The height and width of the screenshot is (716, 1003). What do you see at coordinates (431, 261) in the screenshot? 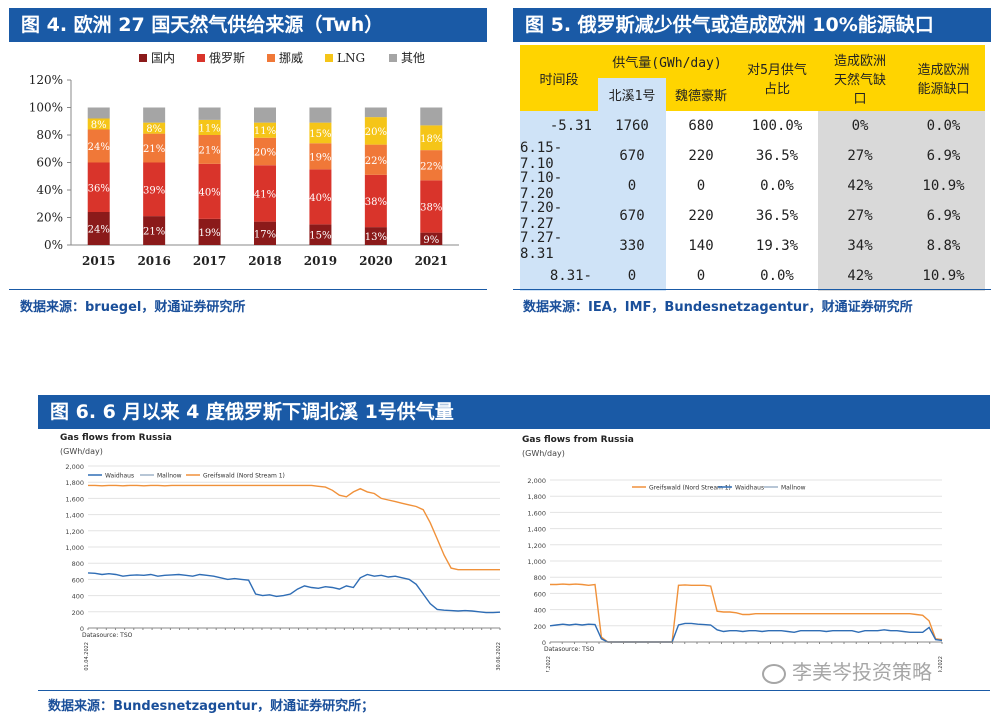
I see `x-tick-label: 2021` at bounding box center [431, 261].